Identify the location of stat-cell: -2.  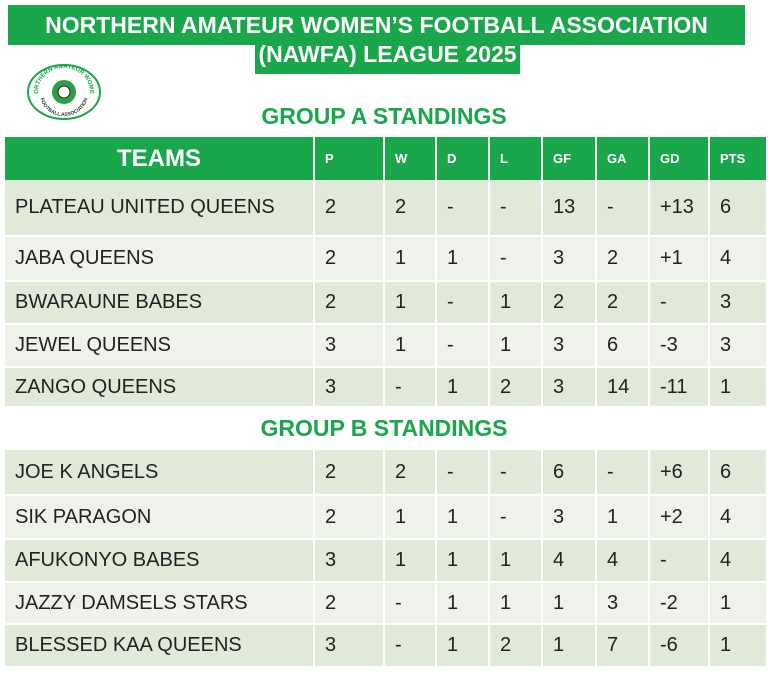
(680, 604).